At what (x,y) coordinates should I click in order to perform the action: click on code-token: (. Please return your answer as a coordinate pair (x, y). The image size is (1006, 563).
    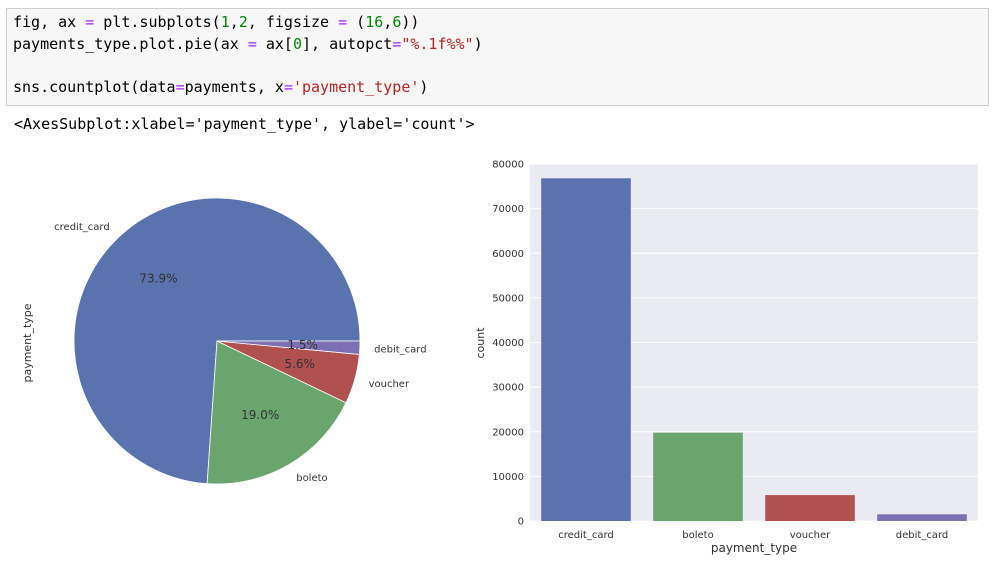
    Looking at the image, I should click on (356, 22).